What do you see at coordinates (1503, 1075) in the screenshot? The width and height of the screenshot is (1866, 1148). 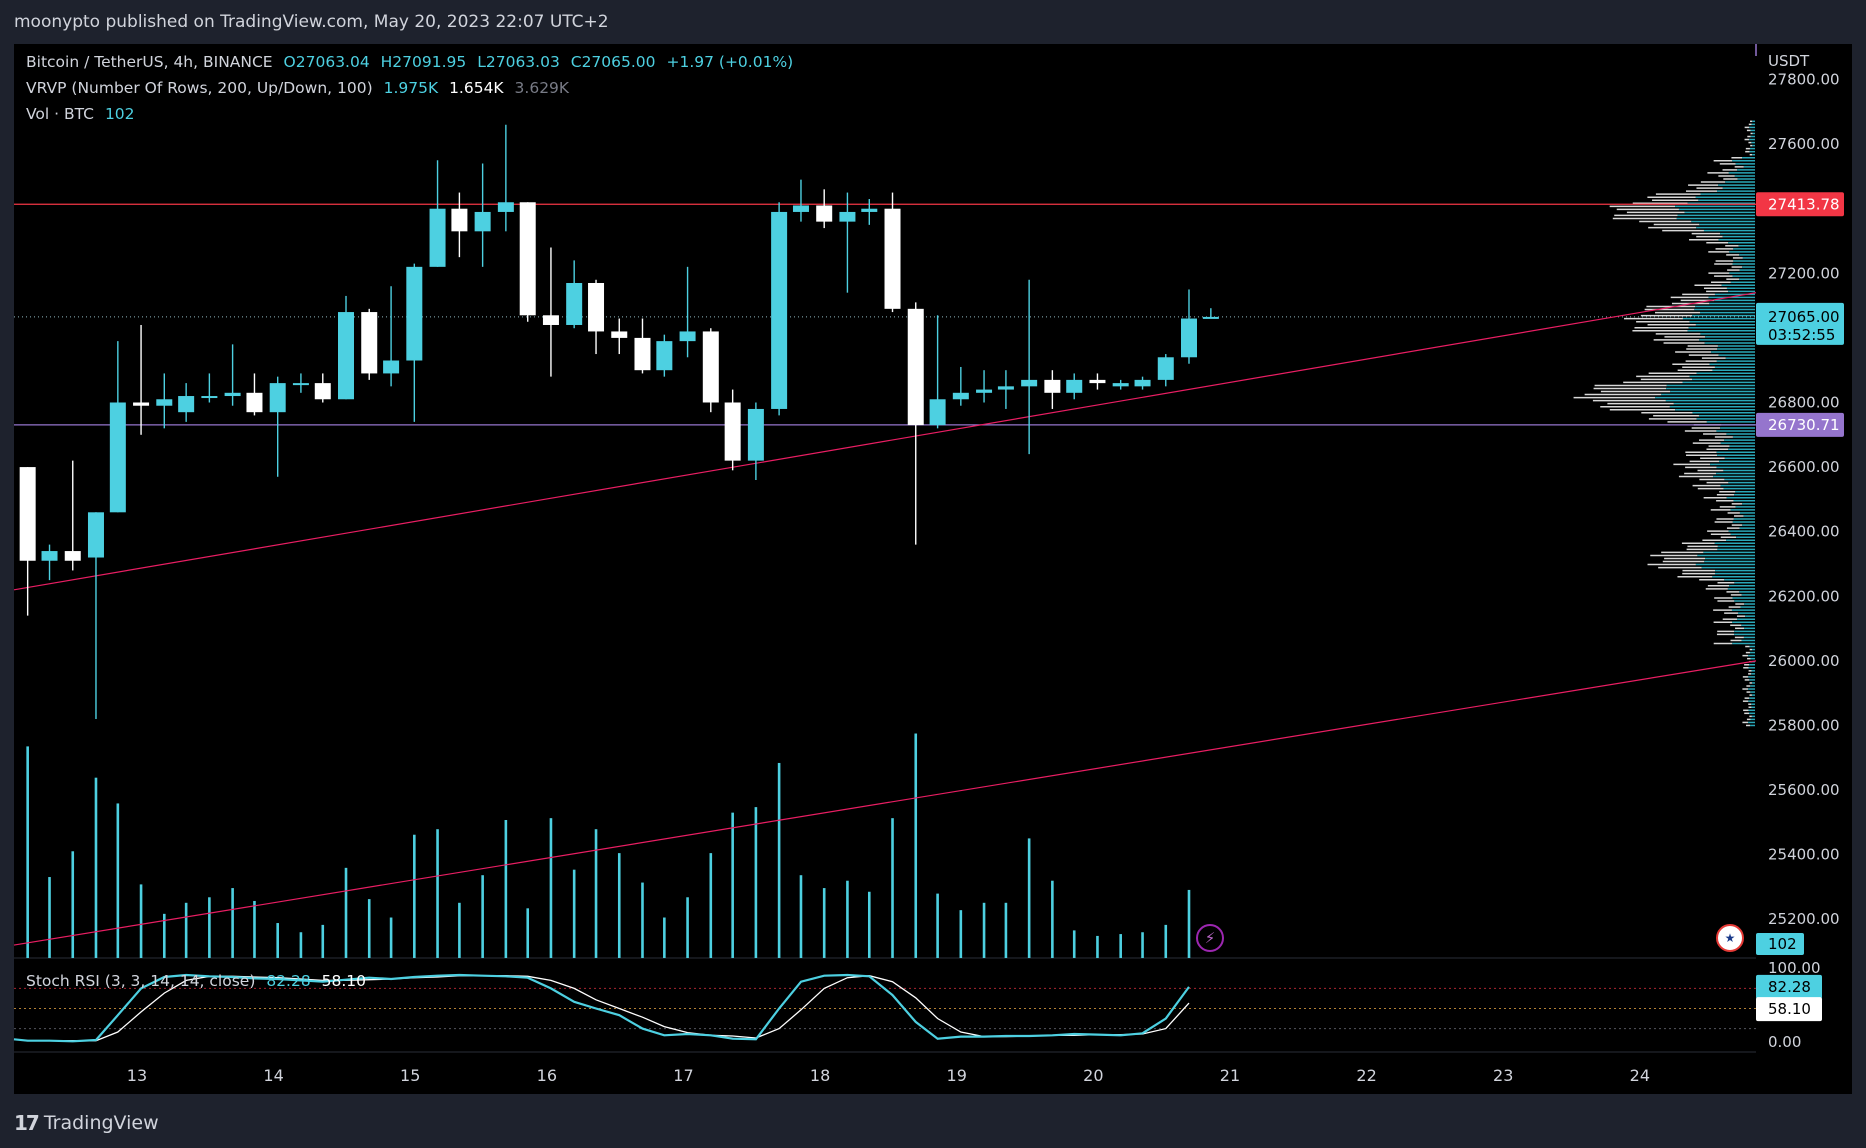 I see `time-tick-label: 23` at bounding box center [1503, 1075].